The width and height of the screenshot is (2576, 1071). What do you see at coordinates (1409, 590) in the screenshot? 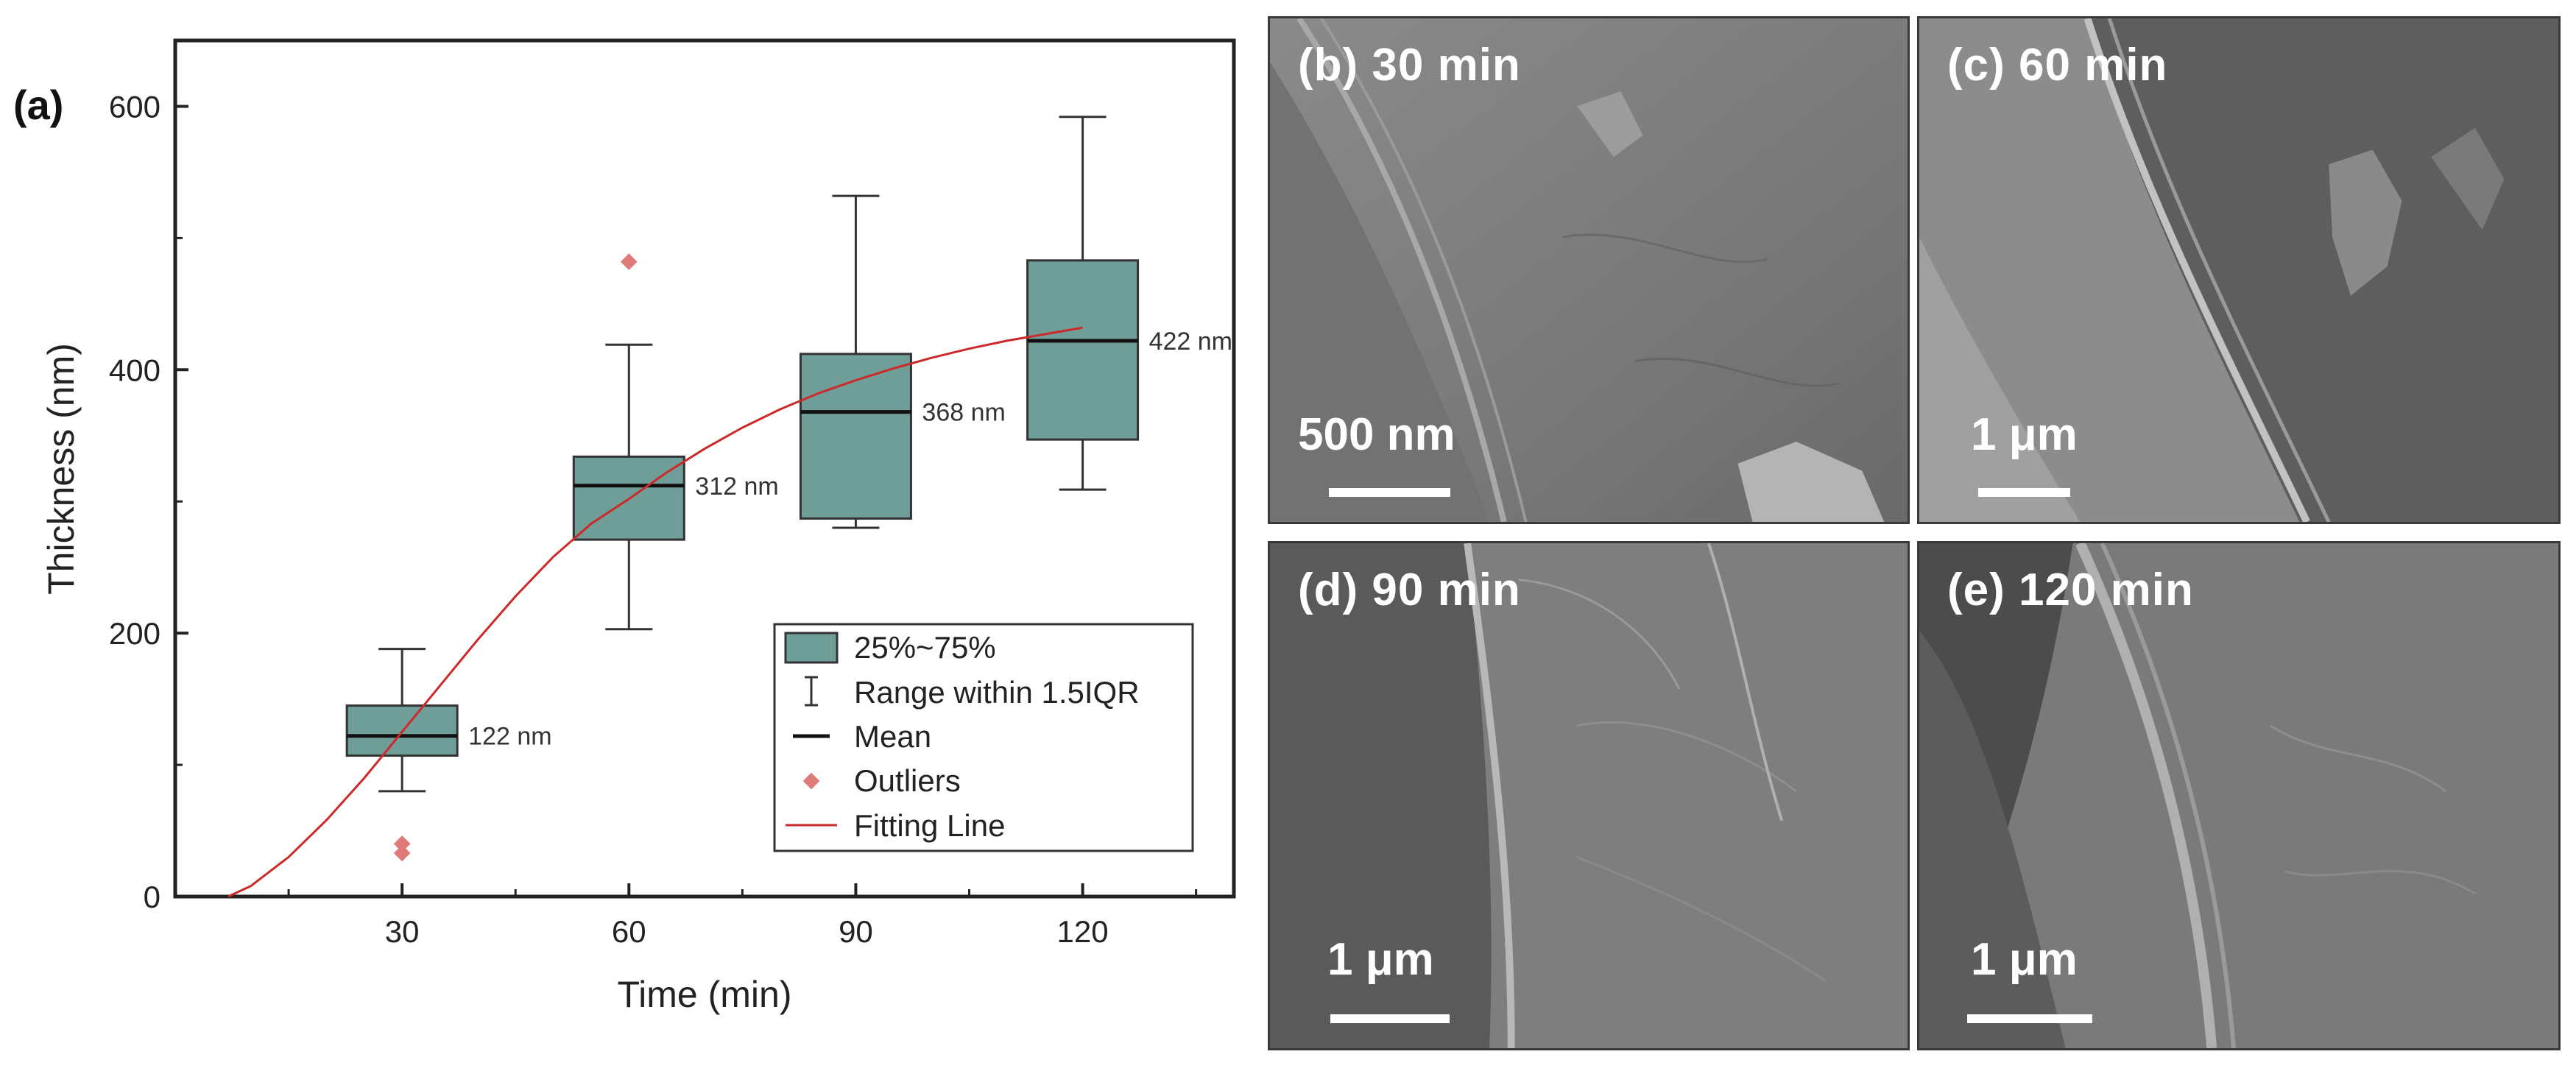
I see `image-label-d: (d) 90 min` at bounding box center [1409, 590].